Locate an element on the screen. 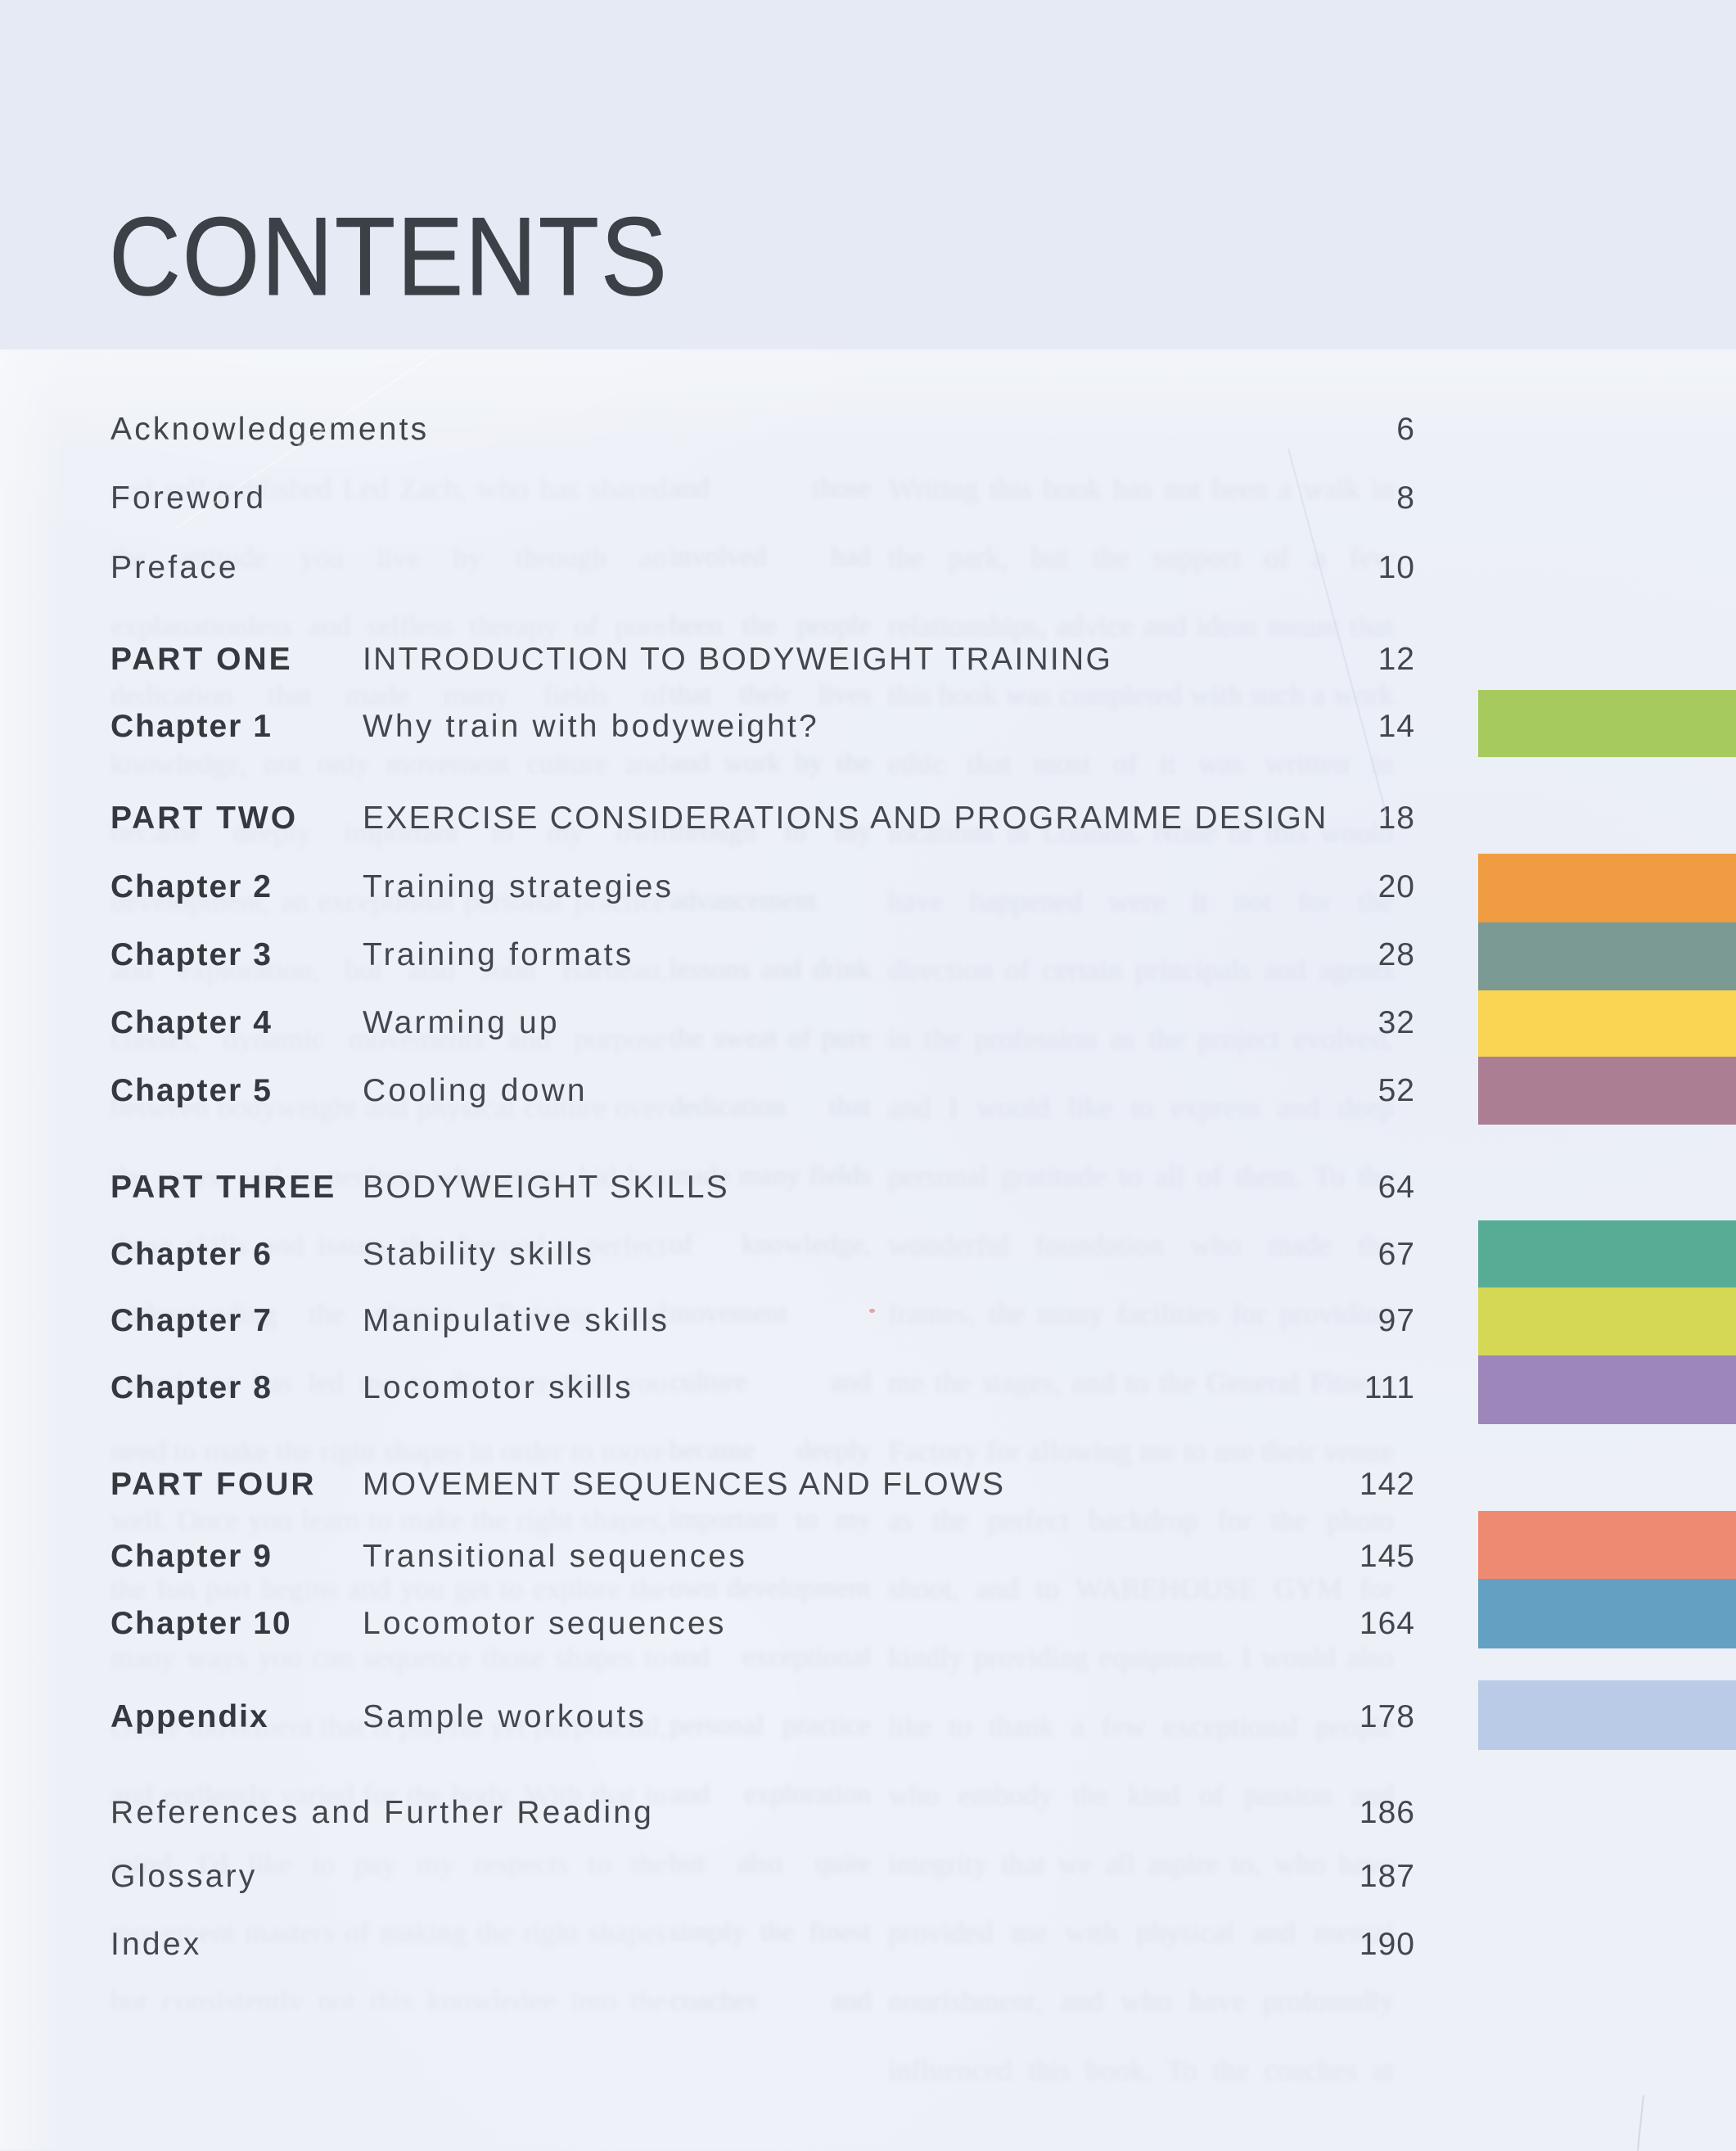 The image size is (1736, 2151). appendix-bar is located at coordinates (1607, 1715).